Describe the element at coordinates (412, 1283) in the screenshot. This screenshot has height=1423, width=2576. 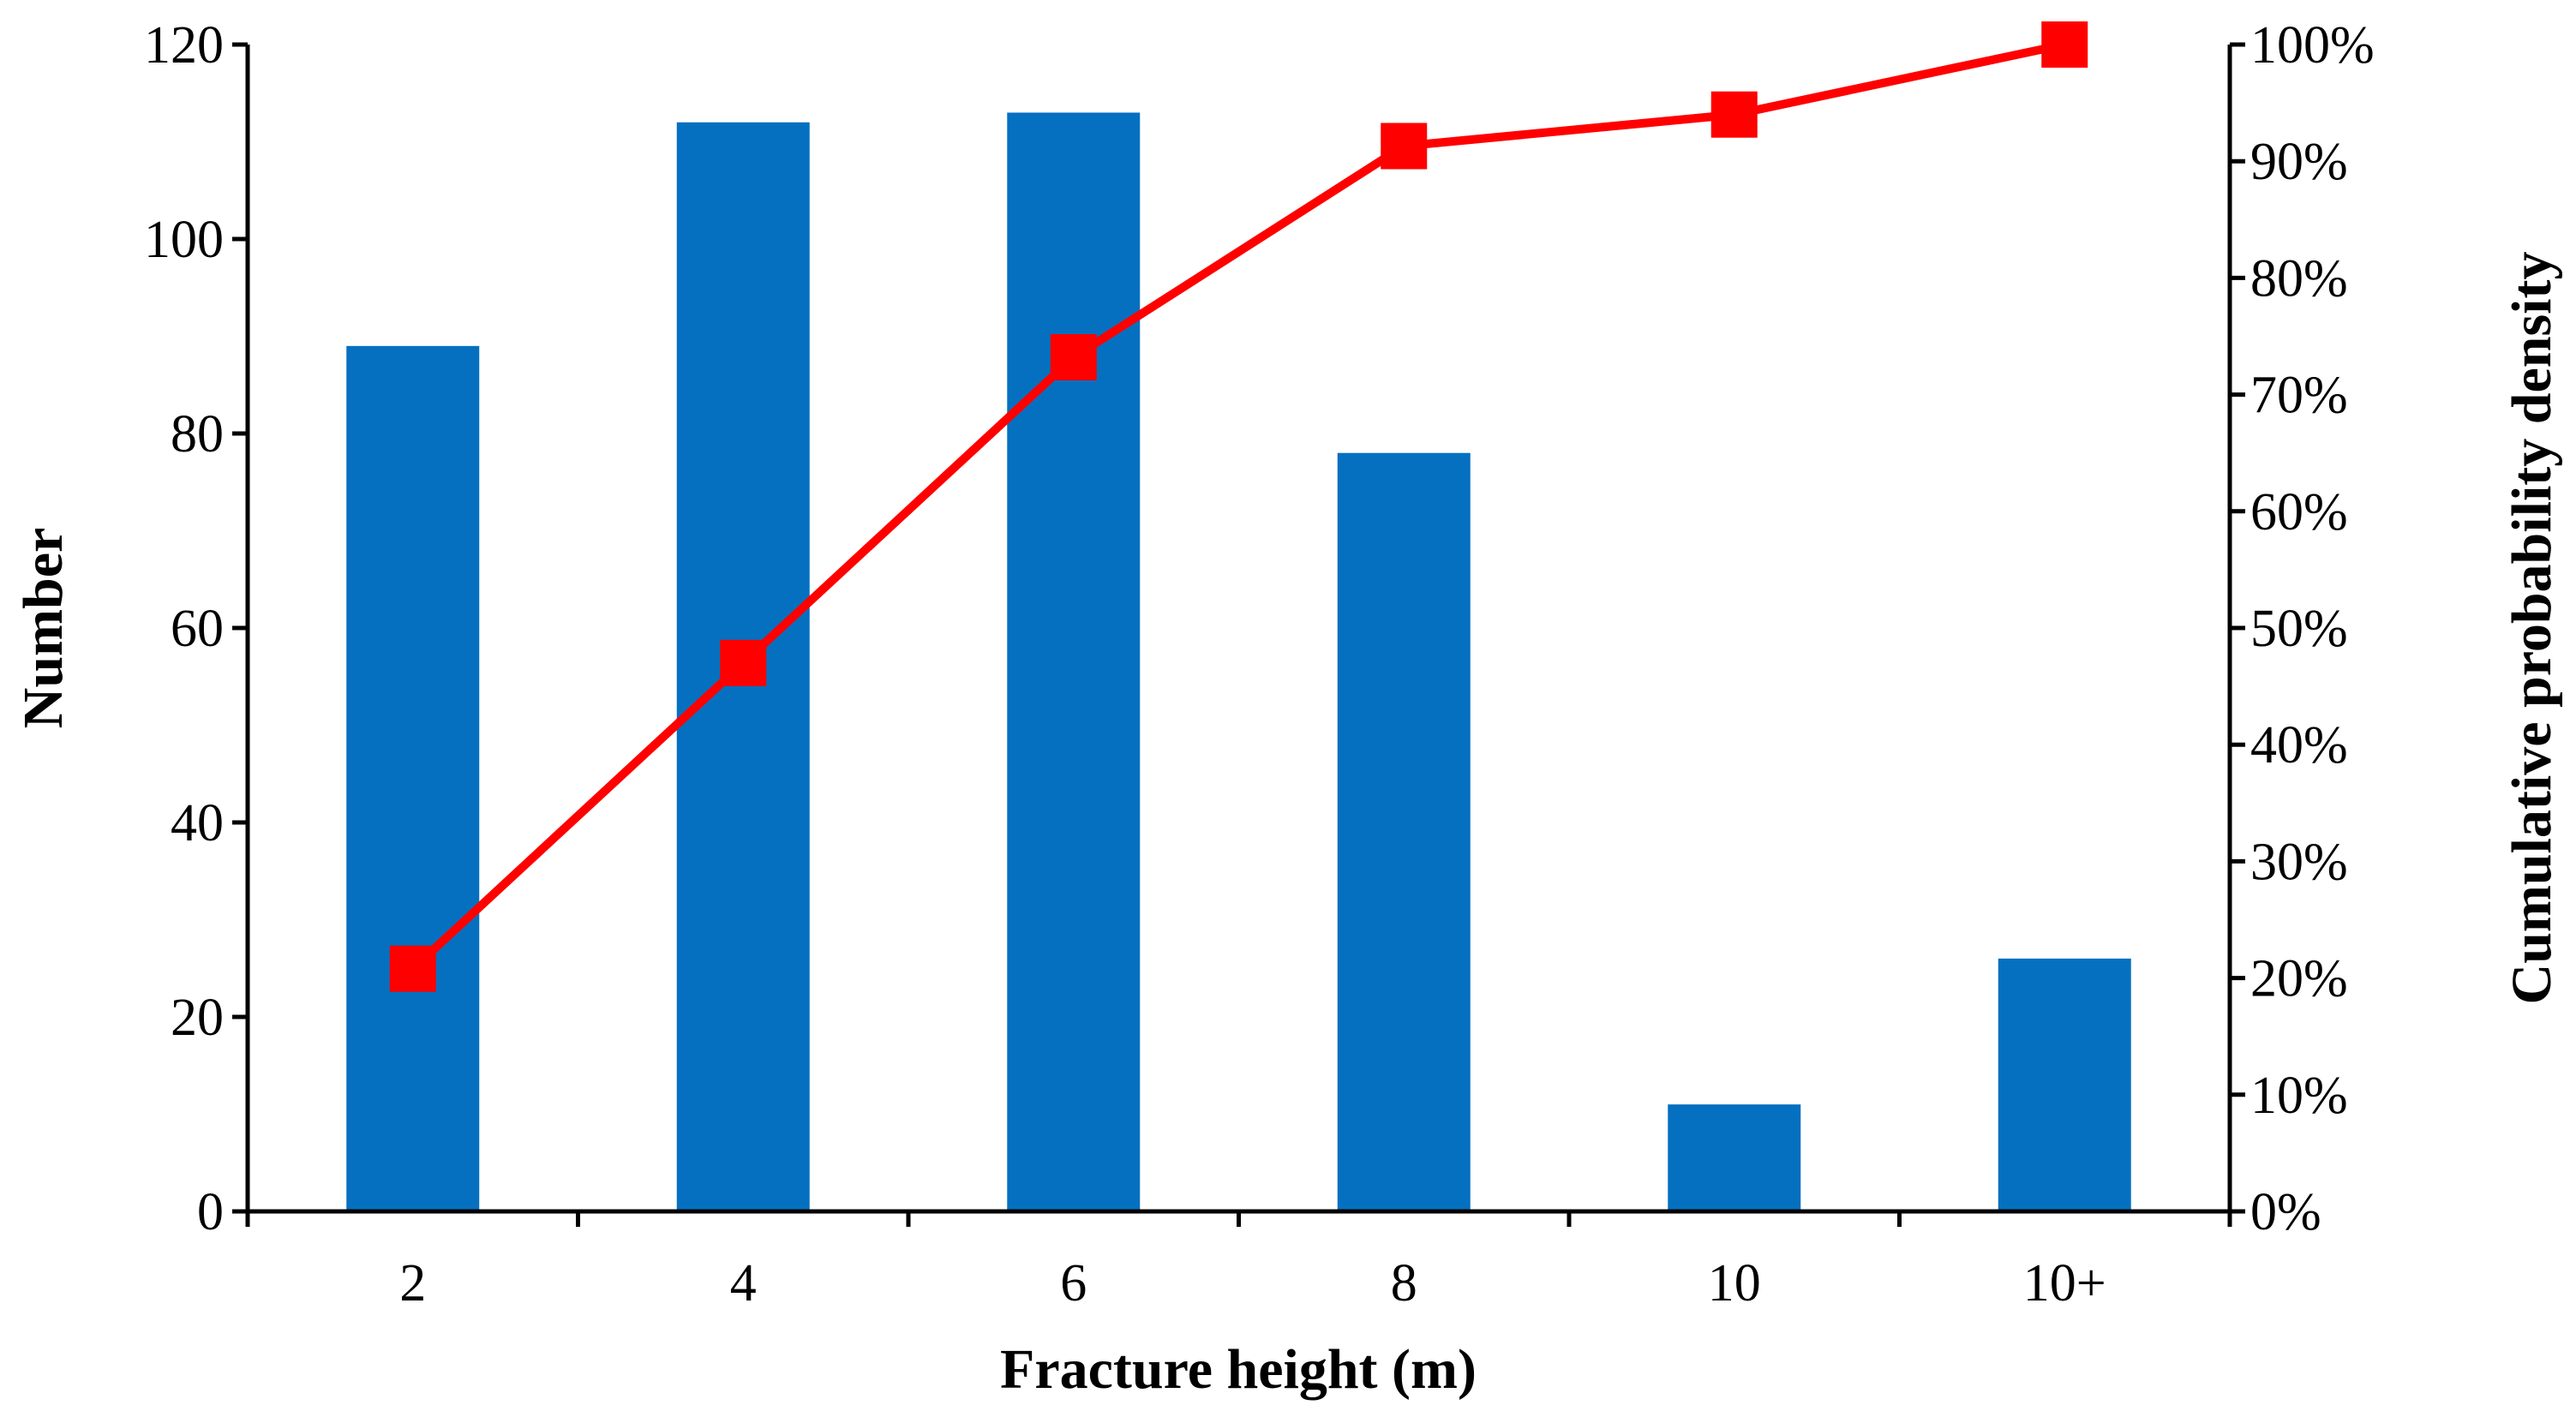
I see `x-tick-label: 2` at that location.